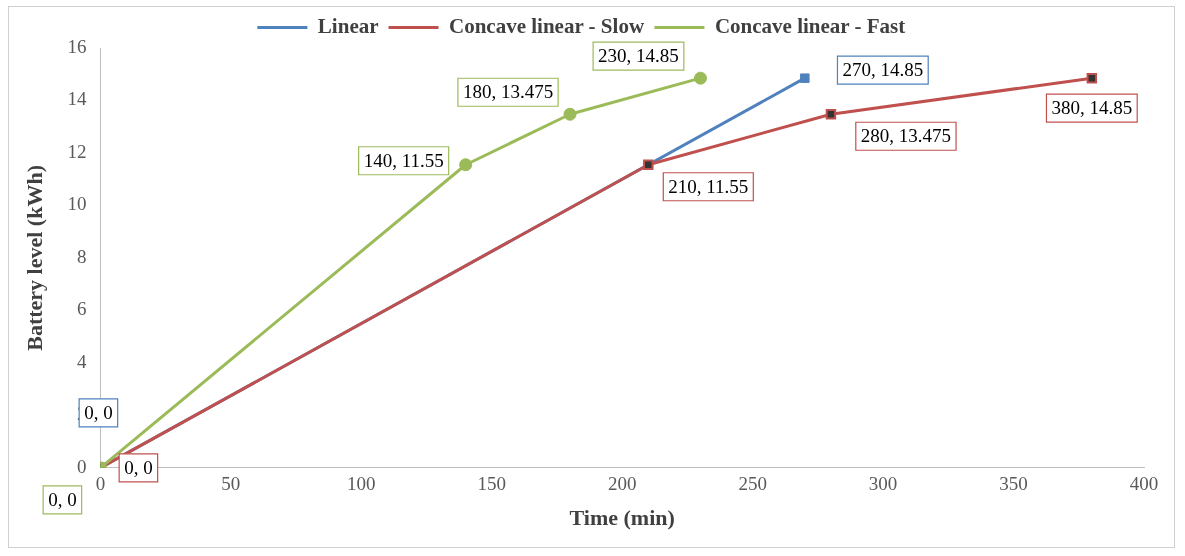  Describe the element at coordinates (403, 160) in the screenshot. I see `data-label: 140, 11.55` at that location.